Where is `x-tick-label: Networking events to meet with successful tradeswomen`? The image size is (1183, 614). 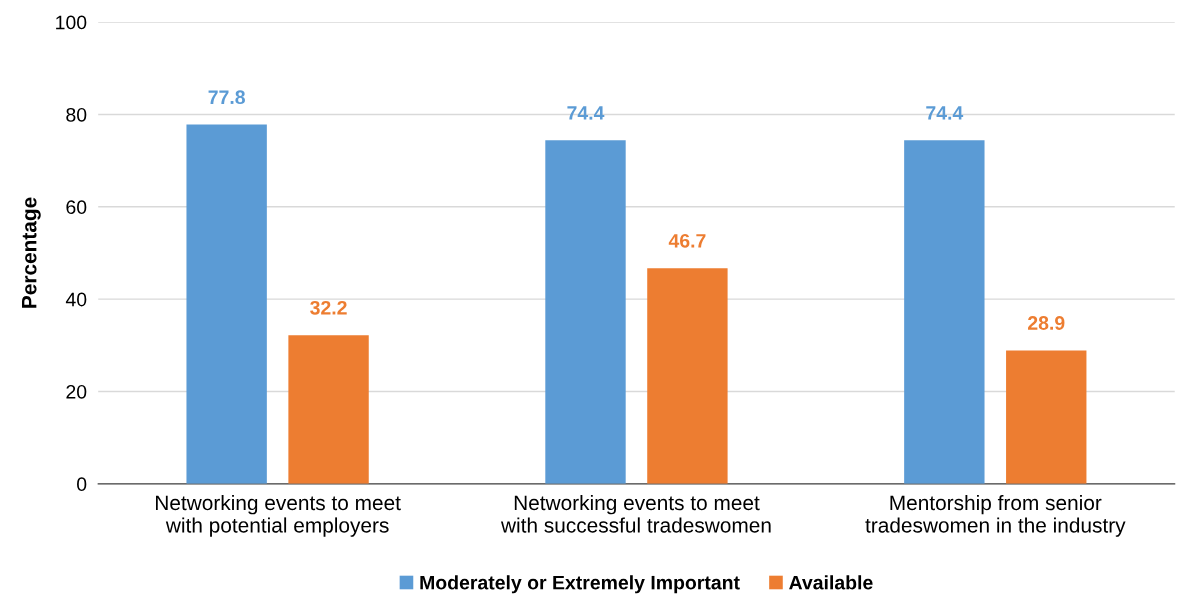 x-tick-label: Networking events to meet with successful tradeswomen is located at coordinates (635, 513).